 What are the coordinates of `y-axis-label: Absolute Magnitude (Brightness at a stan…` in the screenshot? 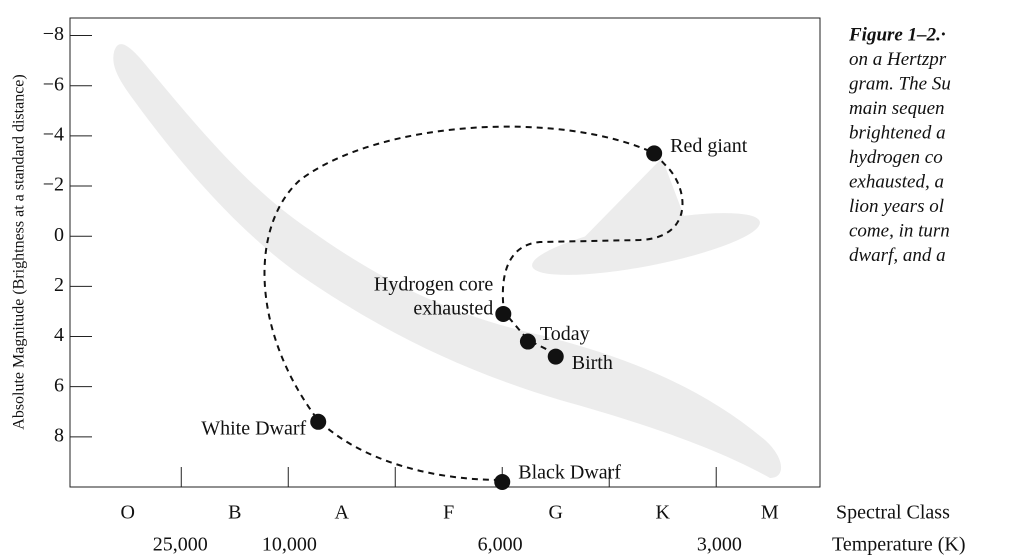 It's located at (19, 251).